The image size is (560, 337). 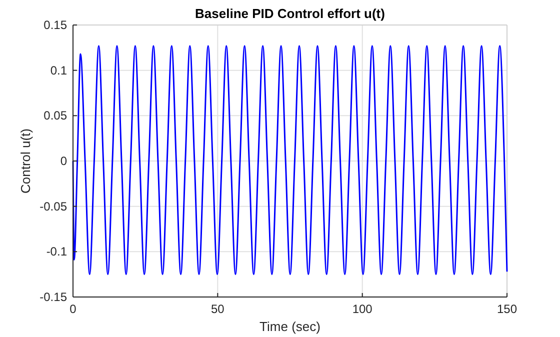 What do you see at coordinates (217, 309) in the screenshot?
I see `x-tick-label: 50` at bounding box center [217, 309].